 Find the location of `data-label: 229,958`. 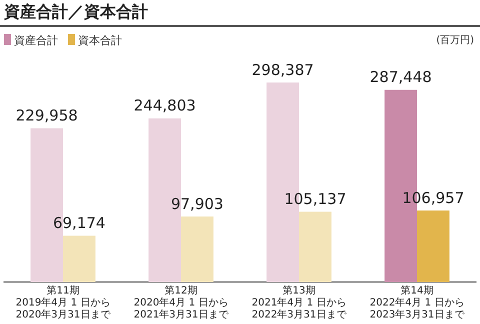

data-label: 229,958 is located at coordinates (47, 115).